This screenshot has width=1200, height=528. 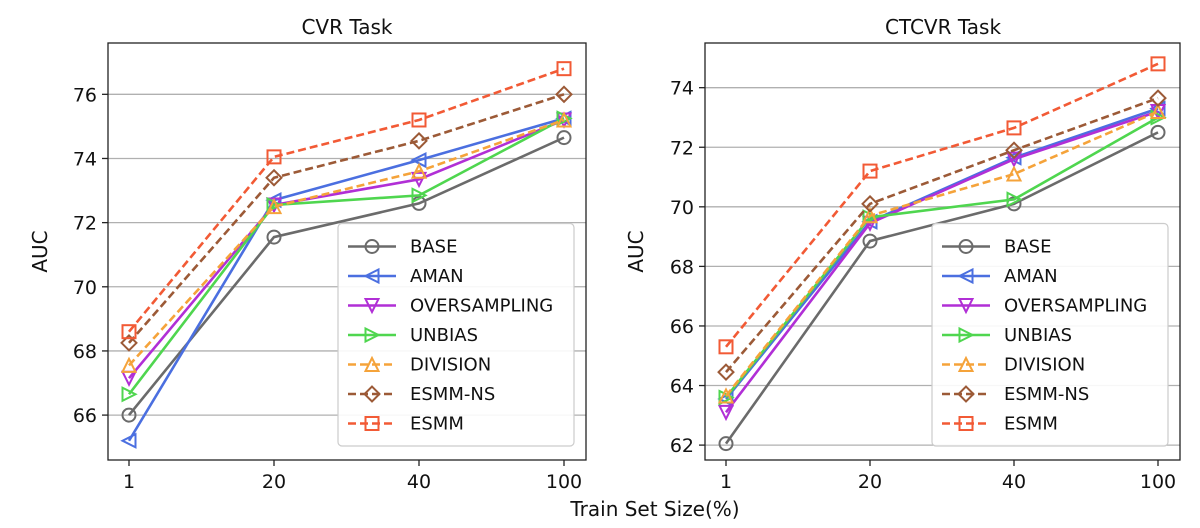 What do you see at coordinates (682, 148) in the screenshot?
I see `y-tick-label: 72` at bounding box center [682, 148].